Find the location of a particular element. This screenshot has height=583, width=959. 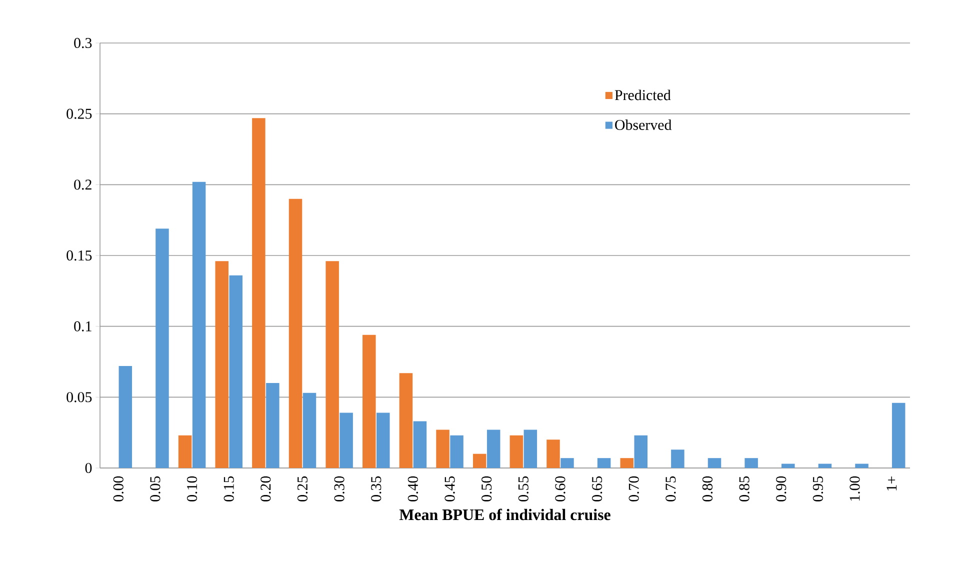

x-tick-label: 1+ is located at coordinates (891, 483).